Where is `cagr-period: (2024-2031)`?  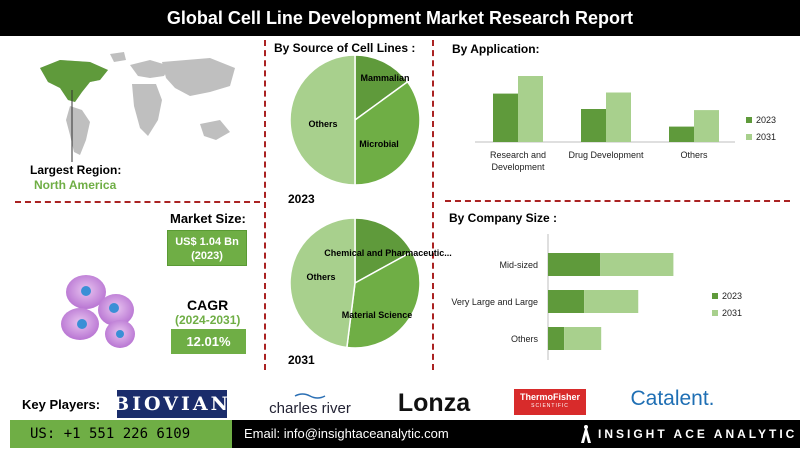 cagr-period: (2024-2031) is located at coordinates (208, 320).